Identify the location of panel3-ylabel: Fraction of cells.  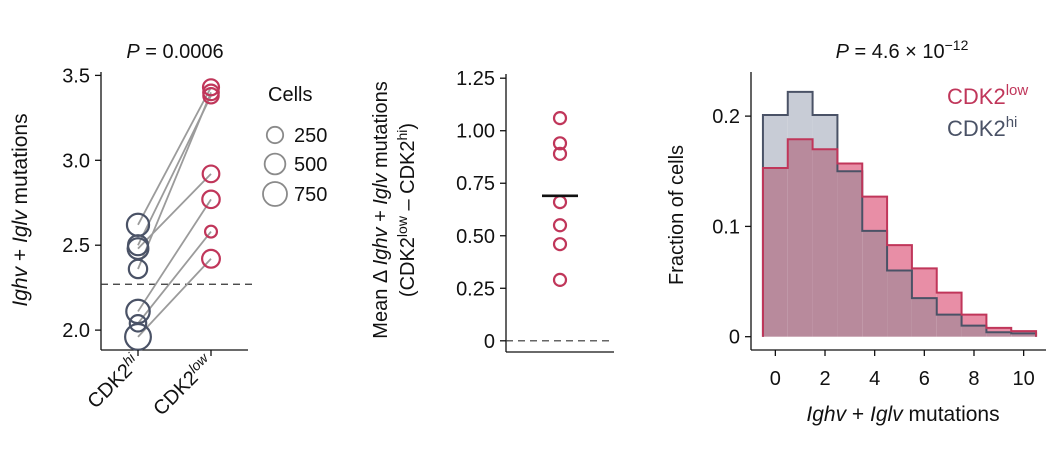
(677, 215).